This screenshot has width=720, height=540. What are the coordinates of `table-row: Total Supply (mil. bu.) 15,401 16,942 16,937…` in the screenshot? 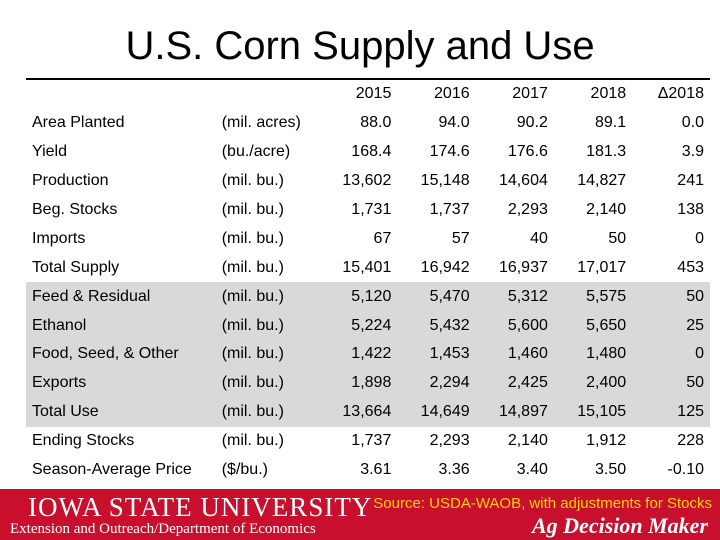 It's located at (368, 267).